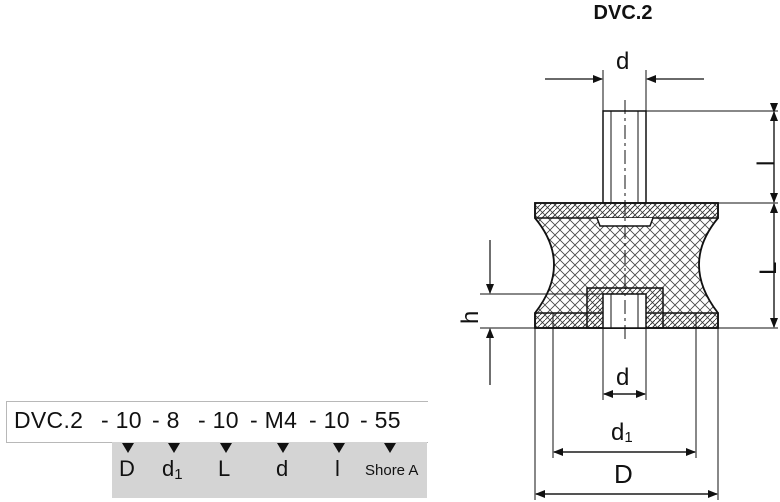 This screenshot has width=780, height=502. What do you see at coordinates (622, 61) in the screenshot?
I see `label-d-top: d` at bounding box center [622, 61].